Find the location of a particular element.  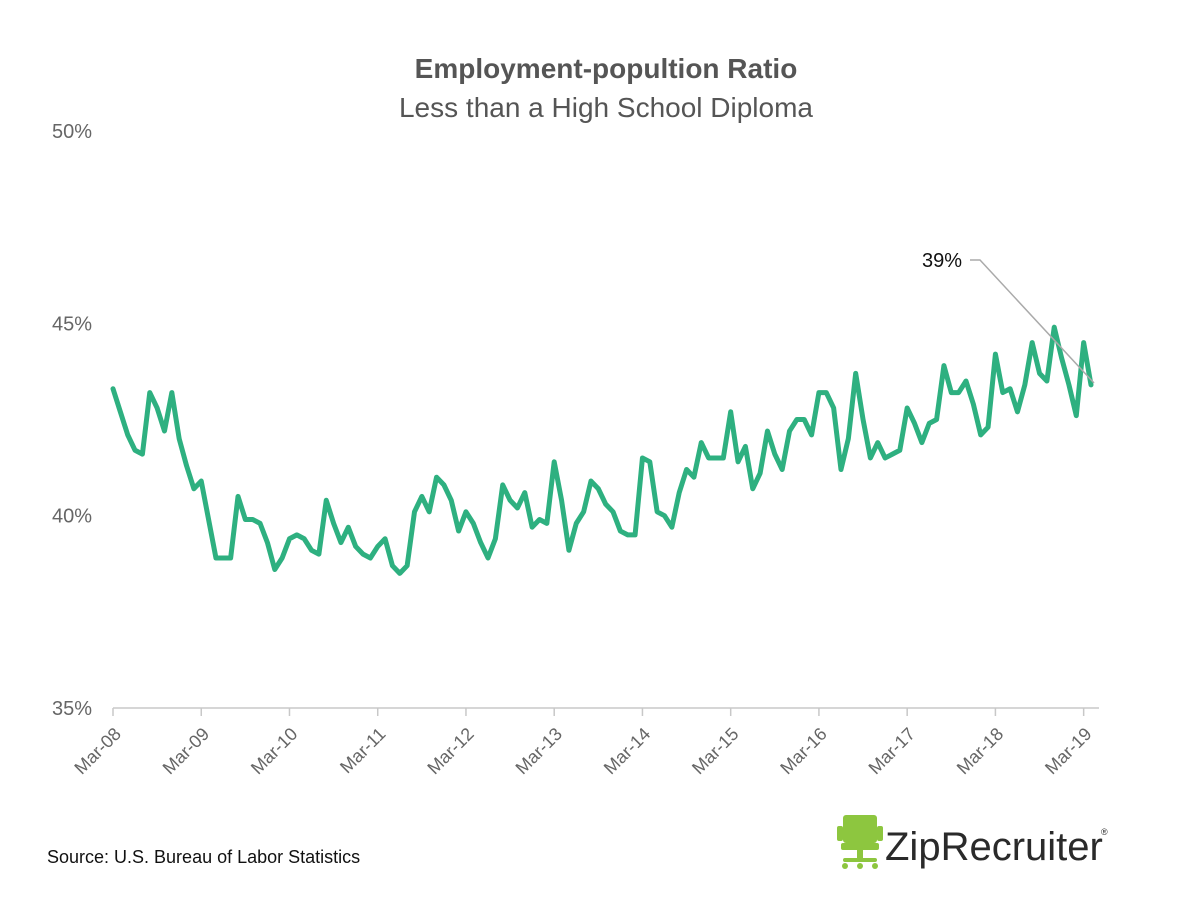

annotation-leader is located at coordinates (1032, 321).